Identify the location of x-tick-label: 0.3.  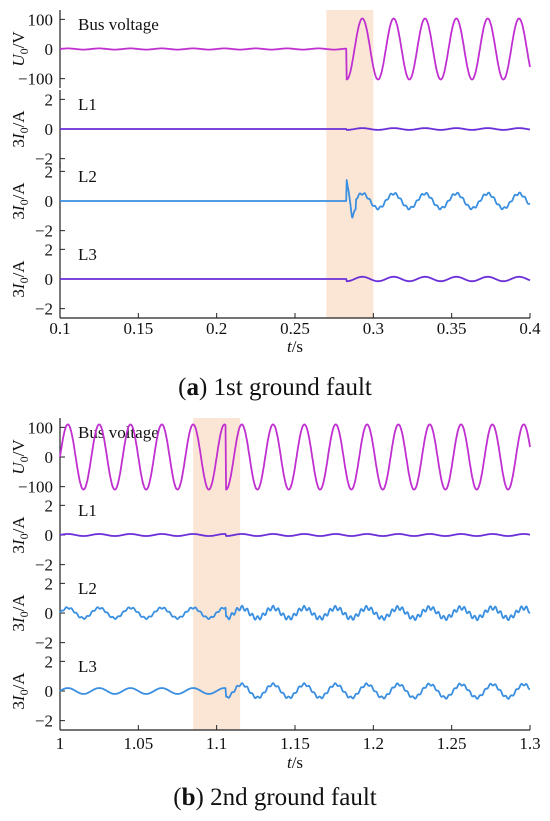
(373, 328).